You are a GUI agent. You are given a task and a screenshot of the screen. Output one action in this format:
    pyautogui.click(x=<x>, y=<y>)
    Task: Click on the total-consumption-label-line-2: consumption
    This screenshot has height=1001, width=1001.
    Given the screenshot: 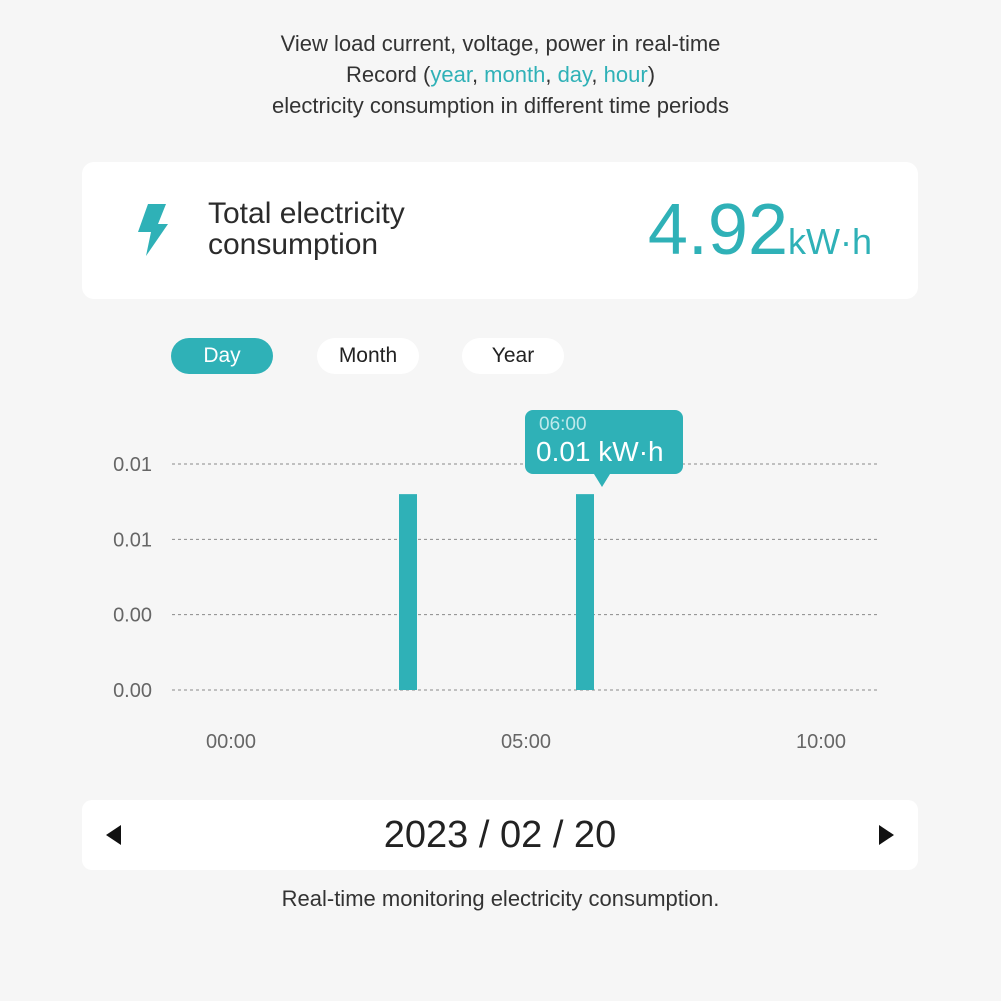 What is the action you would take?
    pyautogui.click(x=293, y=244)
    